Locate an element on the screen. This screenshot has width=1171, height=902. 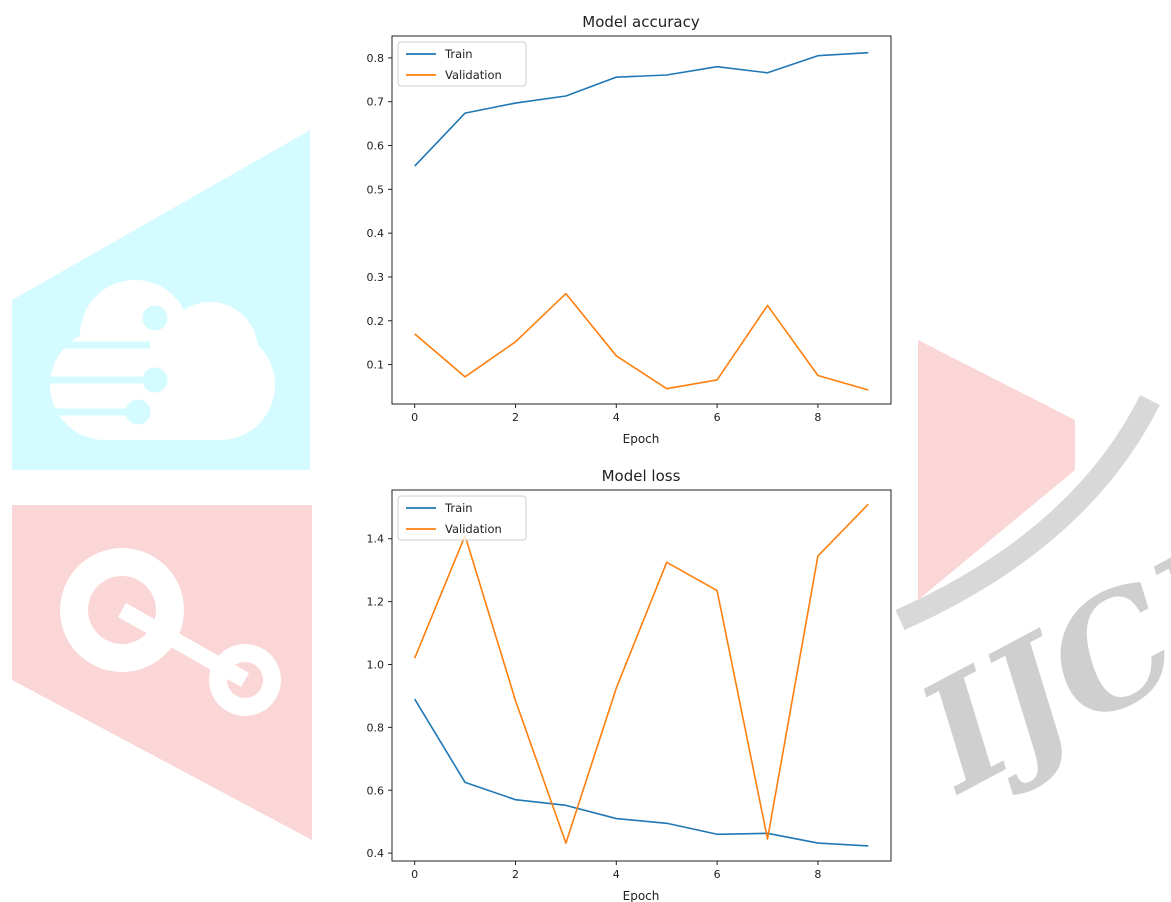
y-tick-label: 0.2 is located at coordinates (376, 321).